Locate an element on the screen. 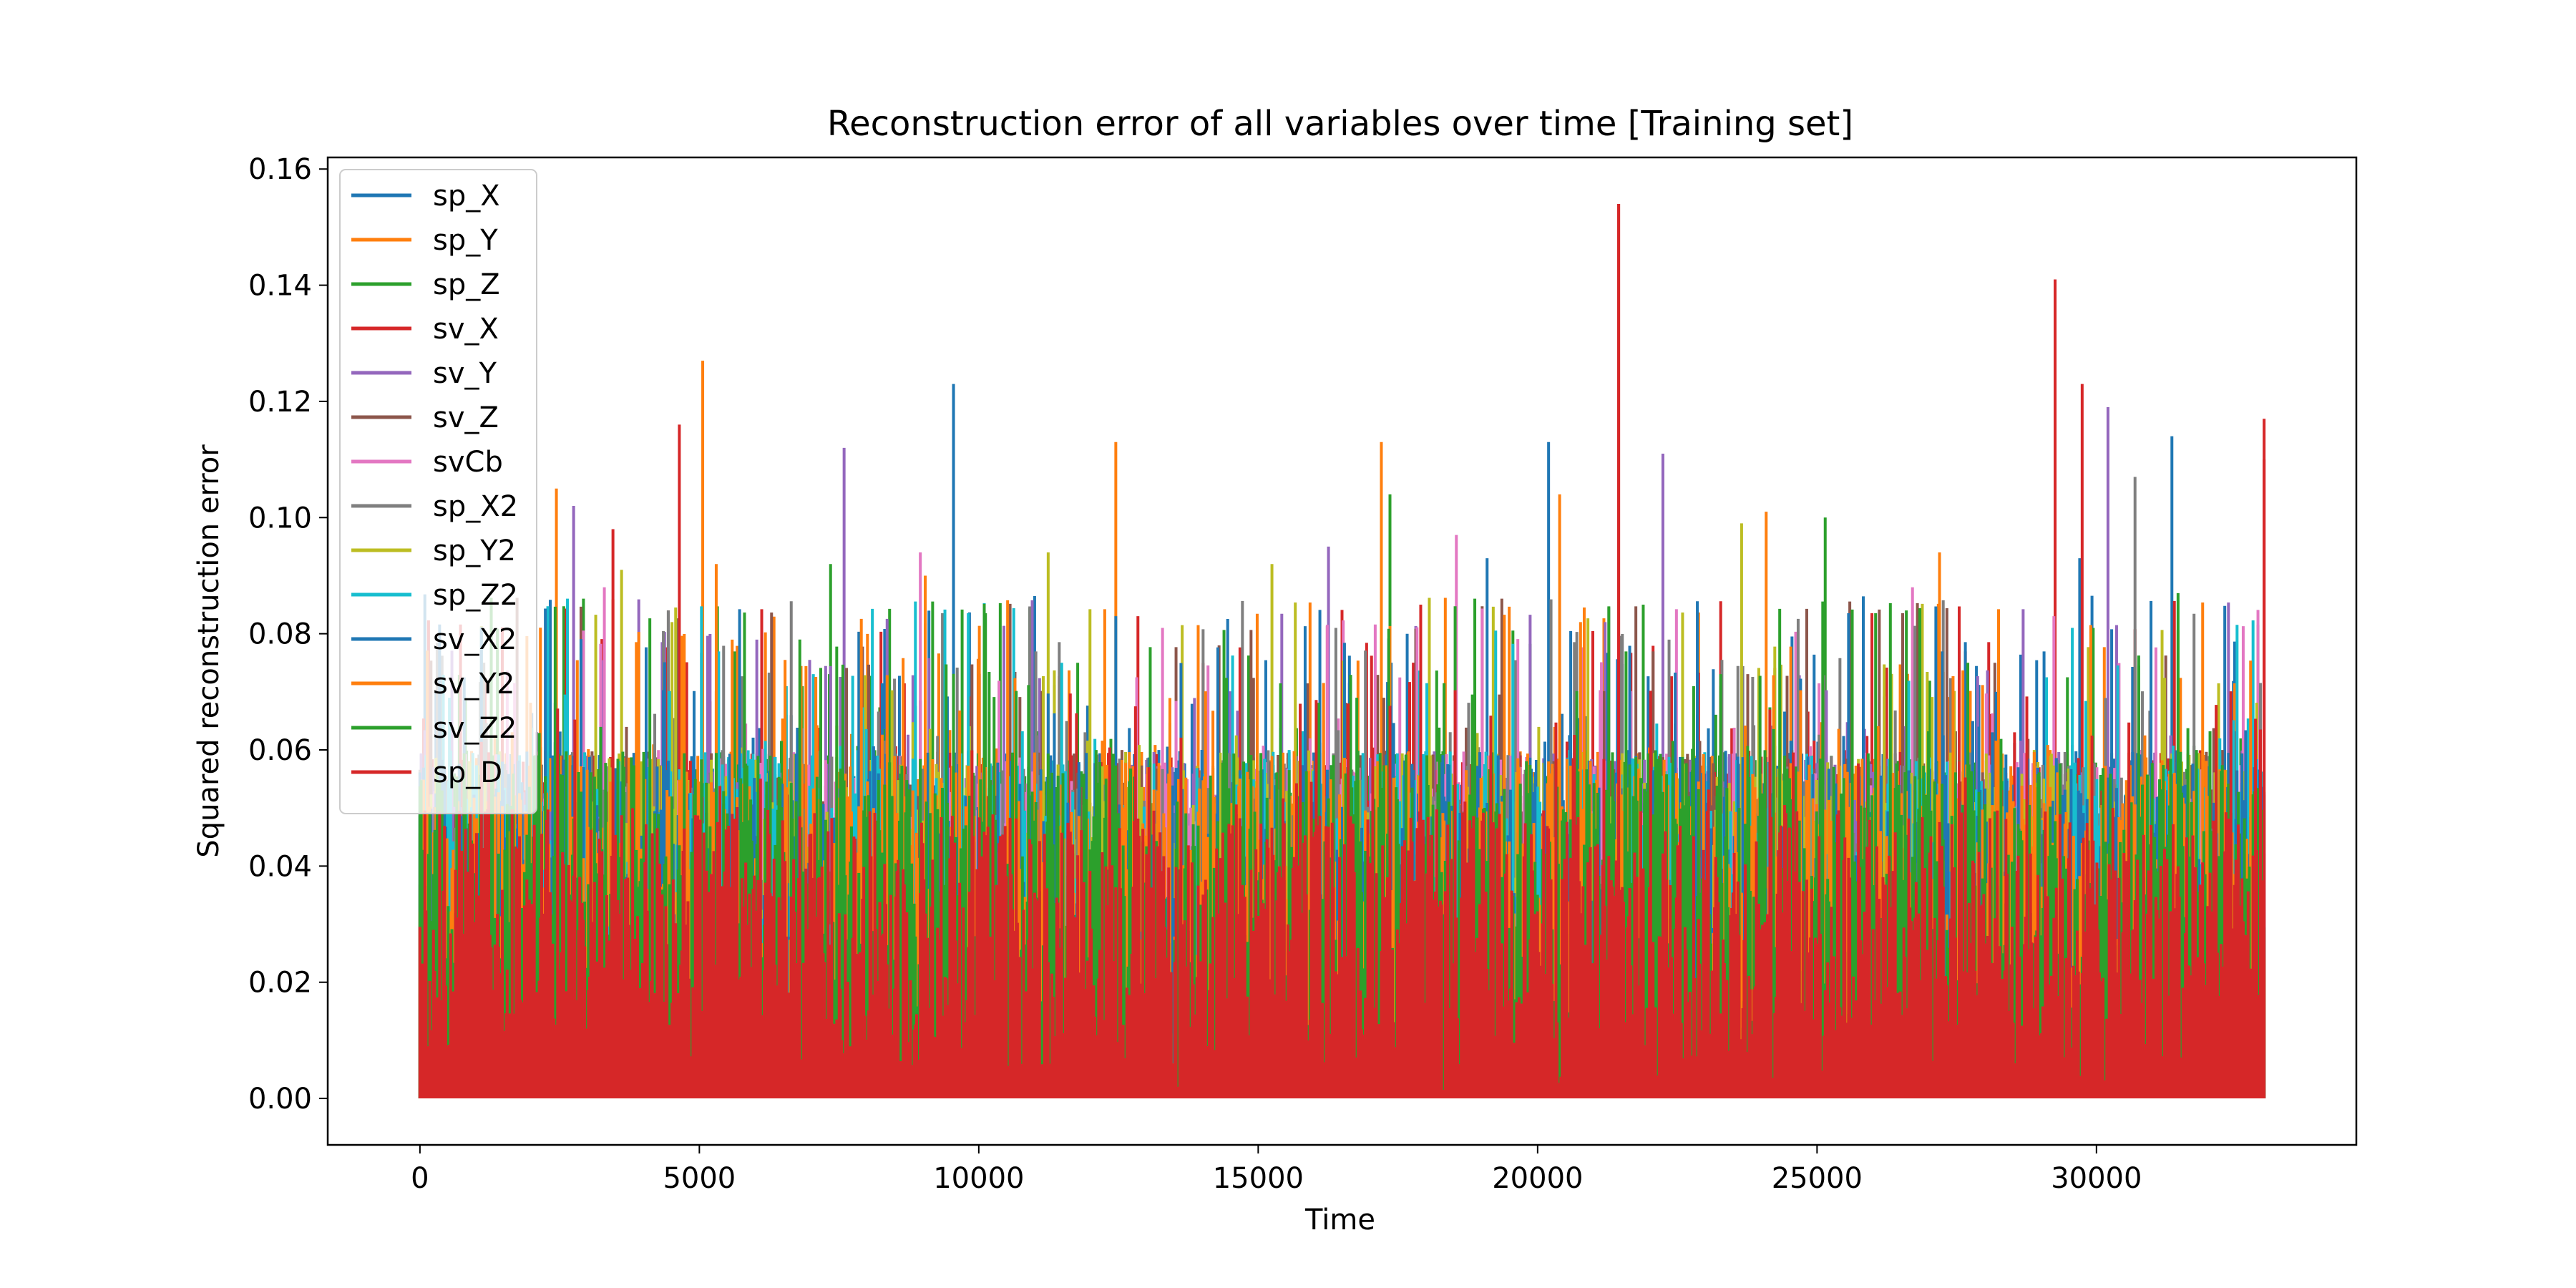 This screenshot has width=2576, height=1288. y-tick-label: 0.06 is located at coordinates (280, 750).